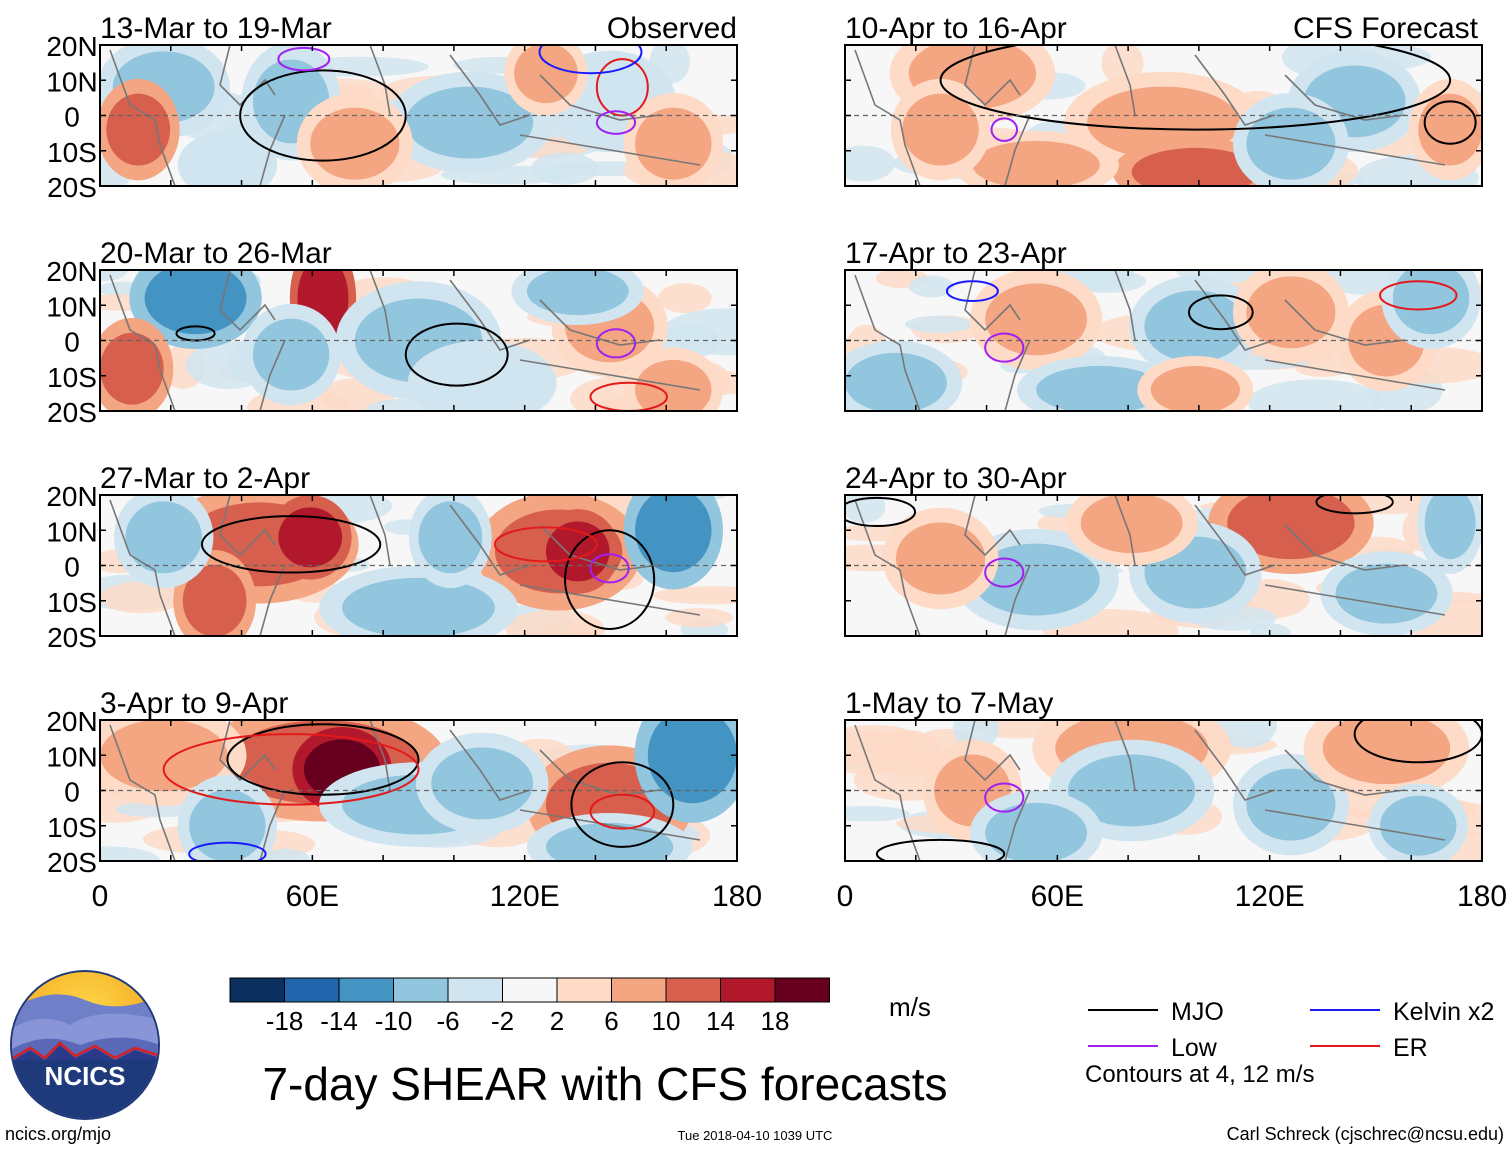  I want to click on panel-date-label: 1-May to 7-May, so click(949, 703).